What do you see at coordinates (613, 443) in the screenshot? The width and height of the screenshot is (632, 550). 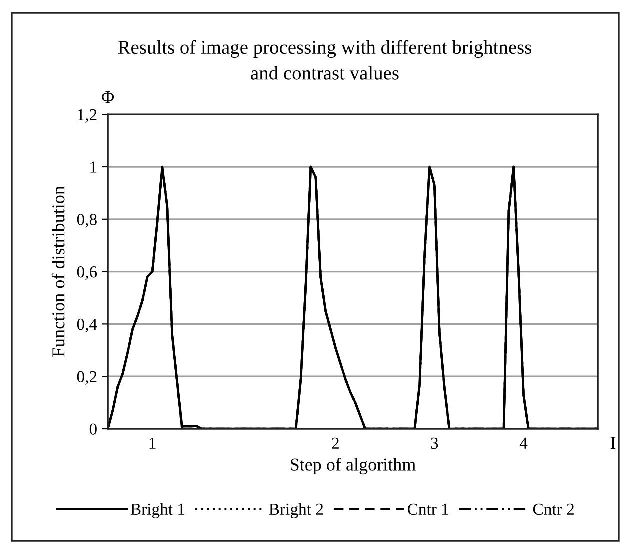 I see `text: I` at bounding box center [613, 443].